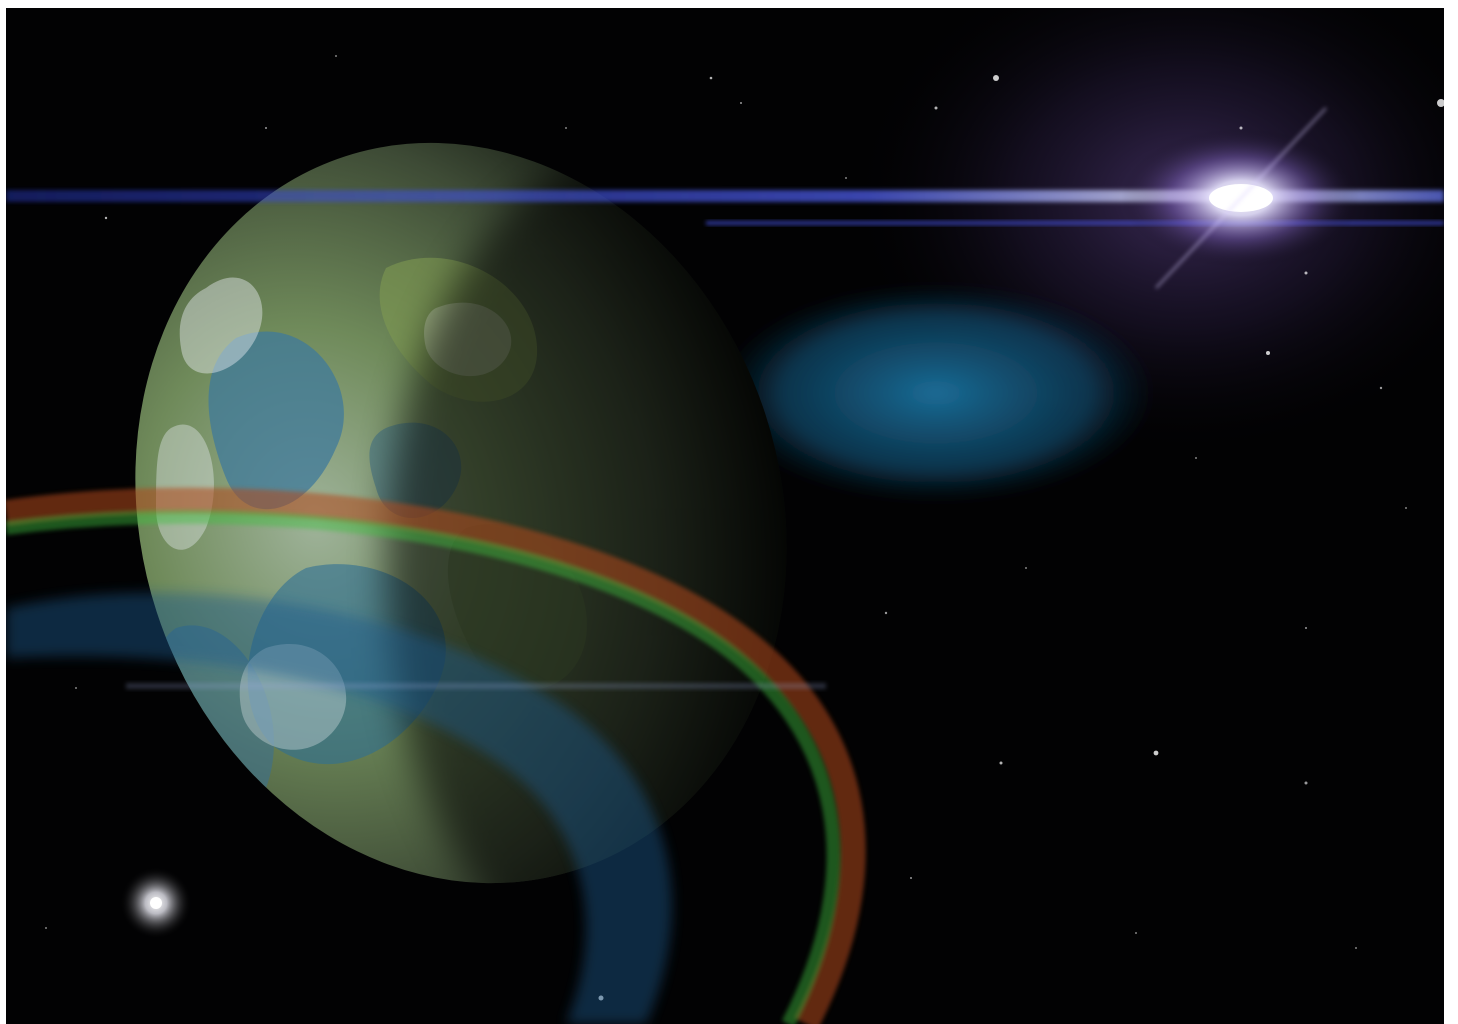 This screenshot has width=1458, height=1024. I want to click on cyan-lens-glow, so click(936, 393).